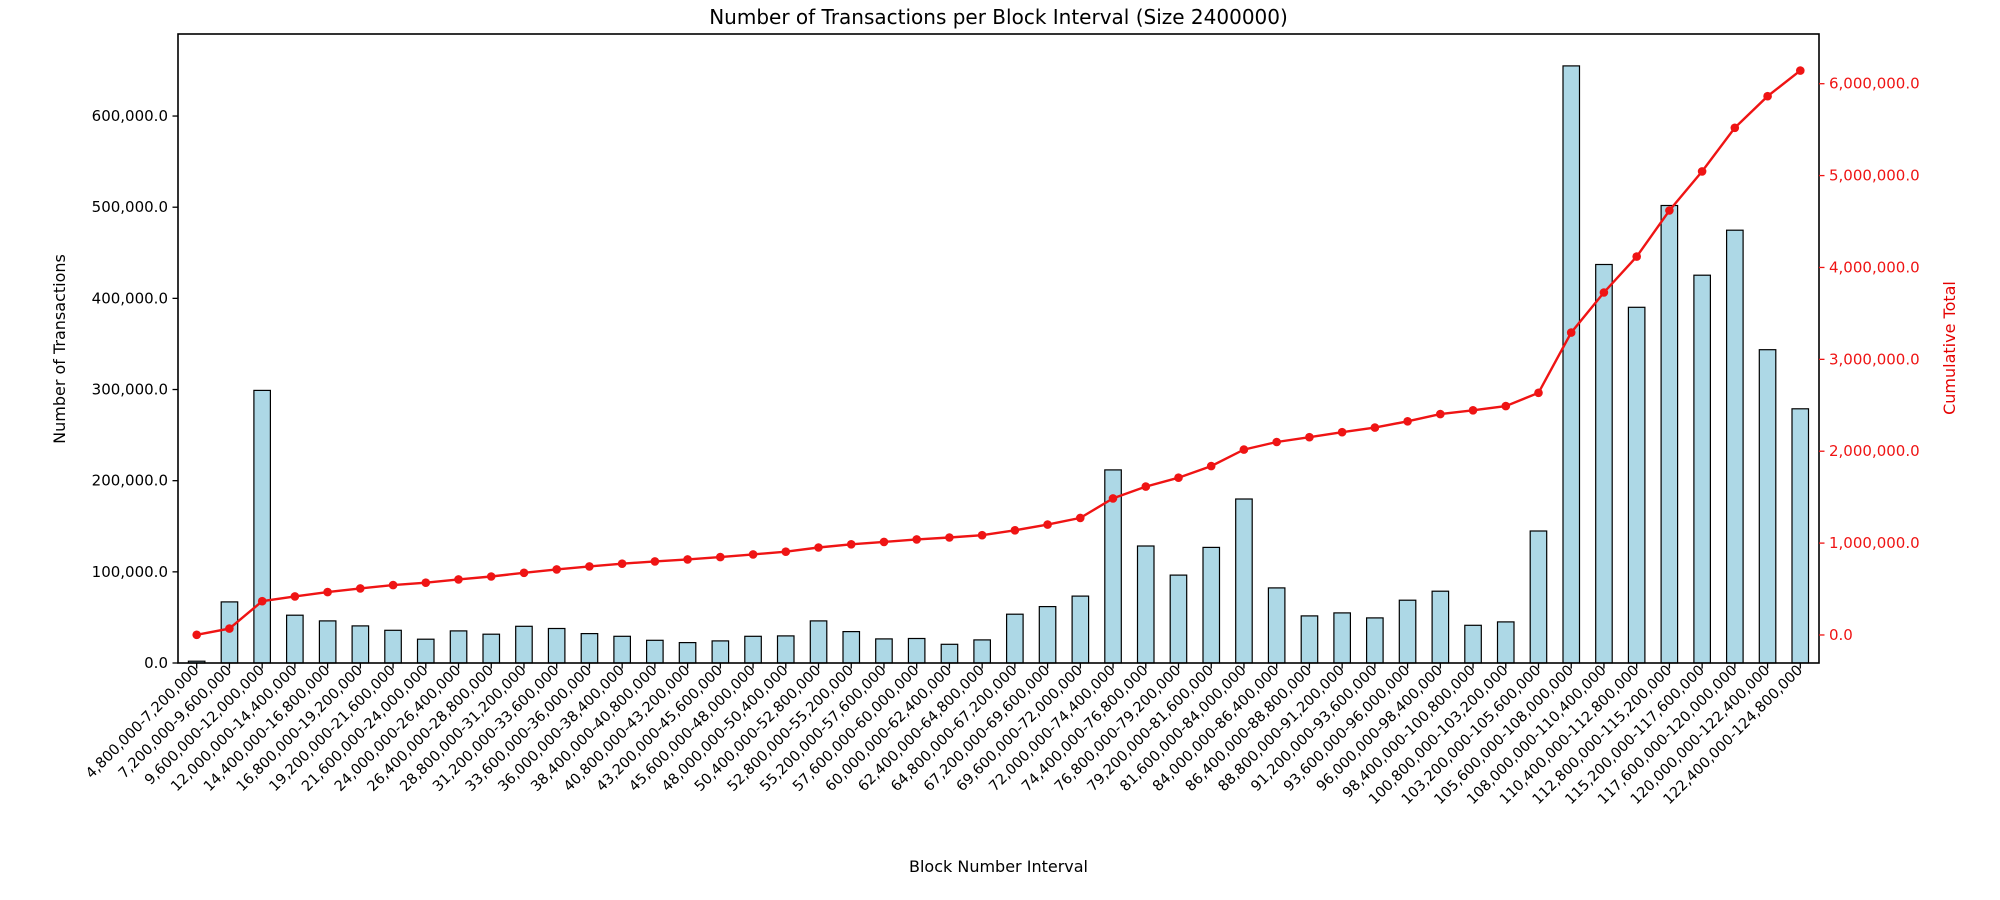 The image size is (2000, 900). What do you see at coordinates (130, 390) in the screenshot?
I see `y-tick-label-left: 300,000.0` at bounding box center [130, 390].